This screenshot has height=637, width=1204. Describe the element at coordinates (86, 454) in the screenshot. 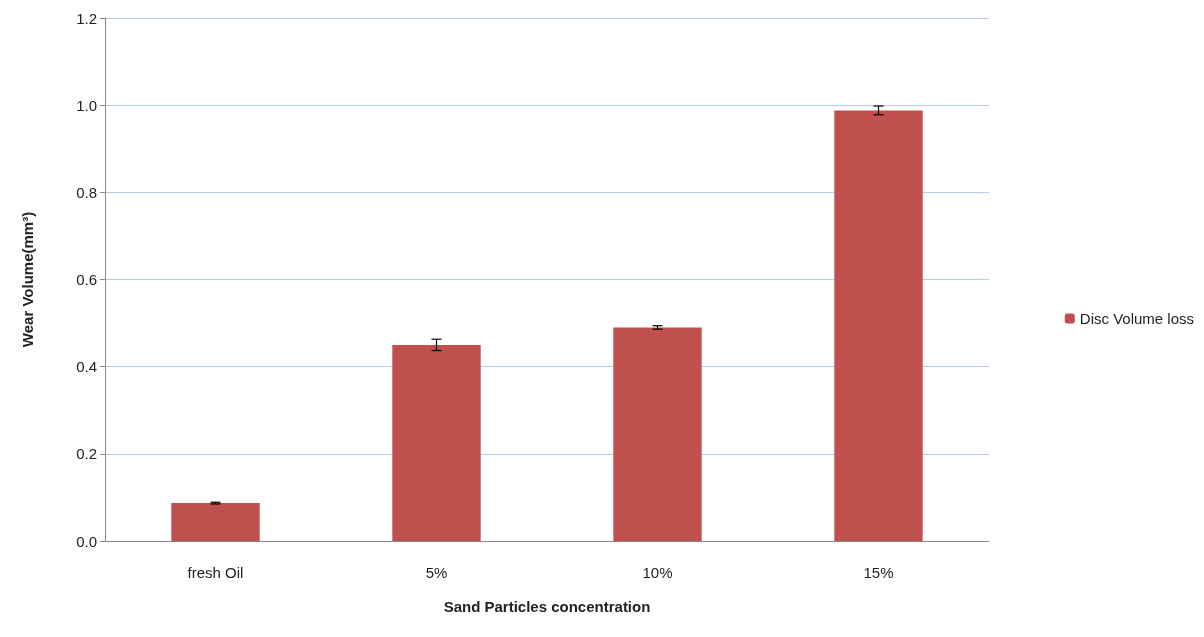

I see `y-tick-label: 0.2` at that location.